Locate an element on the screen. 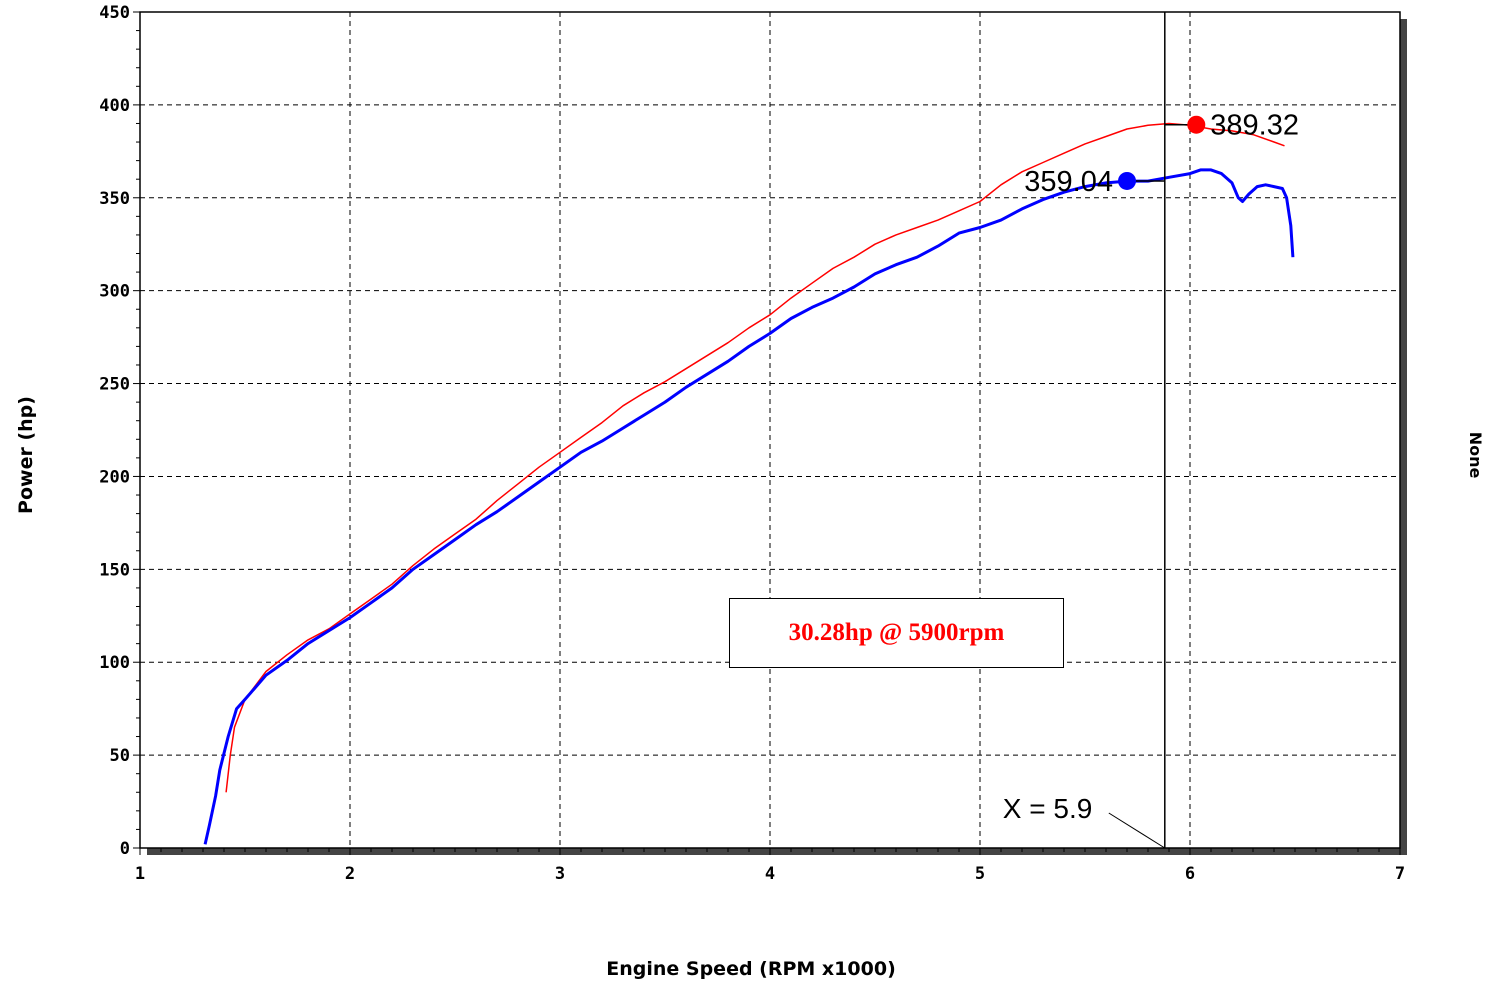  delta-annotation-text: 30.28hp @ 5900rpm is located at coordinates (896, 632).